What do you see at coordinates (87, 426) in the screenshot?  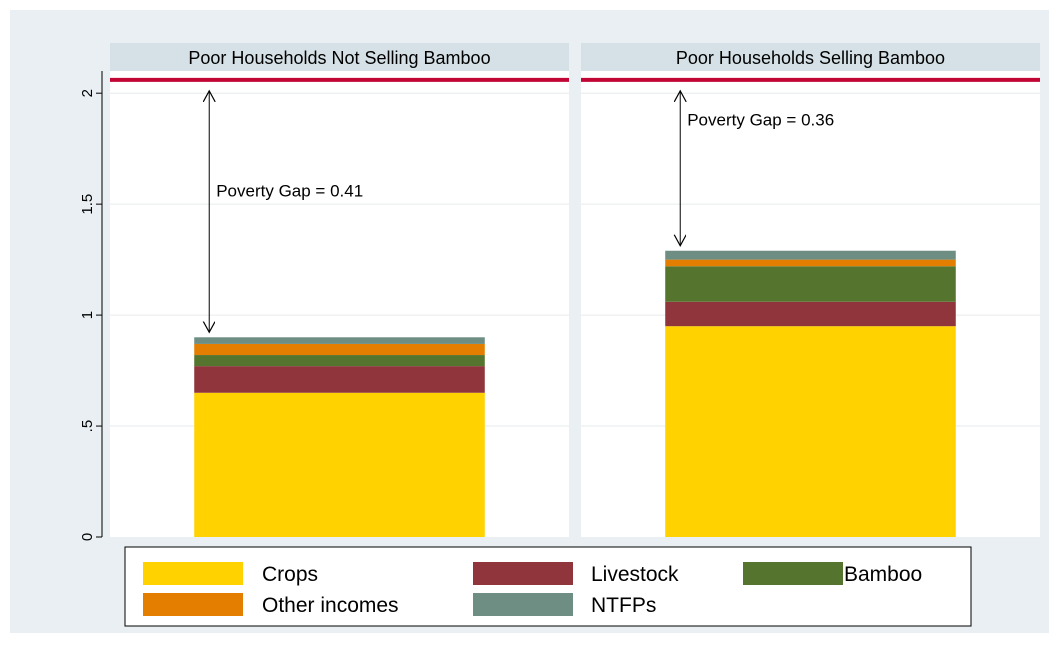 I see `y-tick-label-1: .5` at bounding box center [87, 426].